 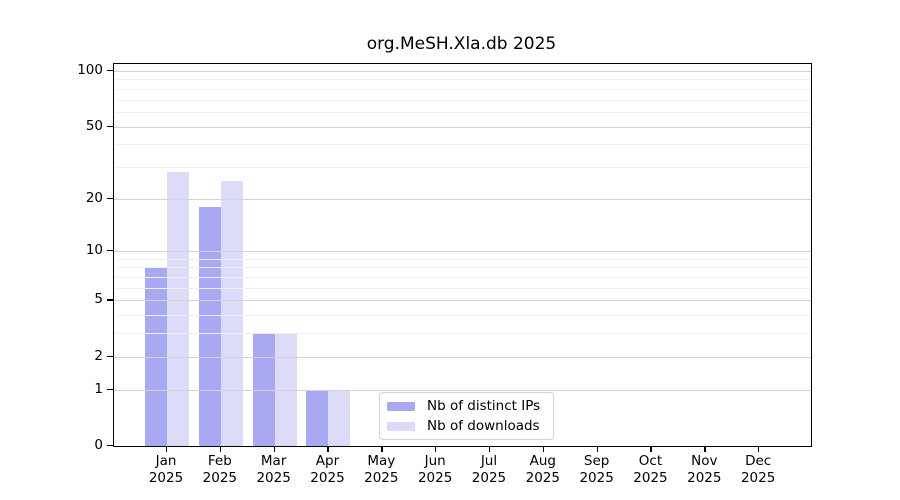 What do you see at coordinates (542, 469) in the screenshot?
I see `x-axis-label: Aug 2025` at bounding box center [542, 469].